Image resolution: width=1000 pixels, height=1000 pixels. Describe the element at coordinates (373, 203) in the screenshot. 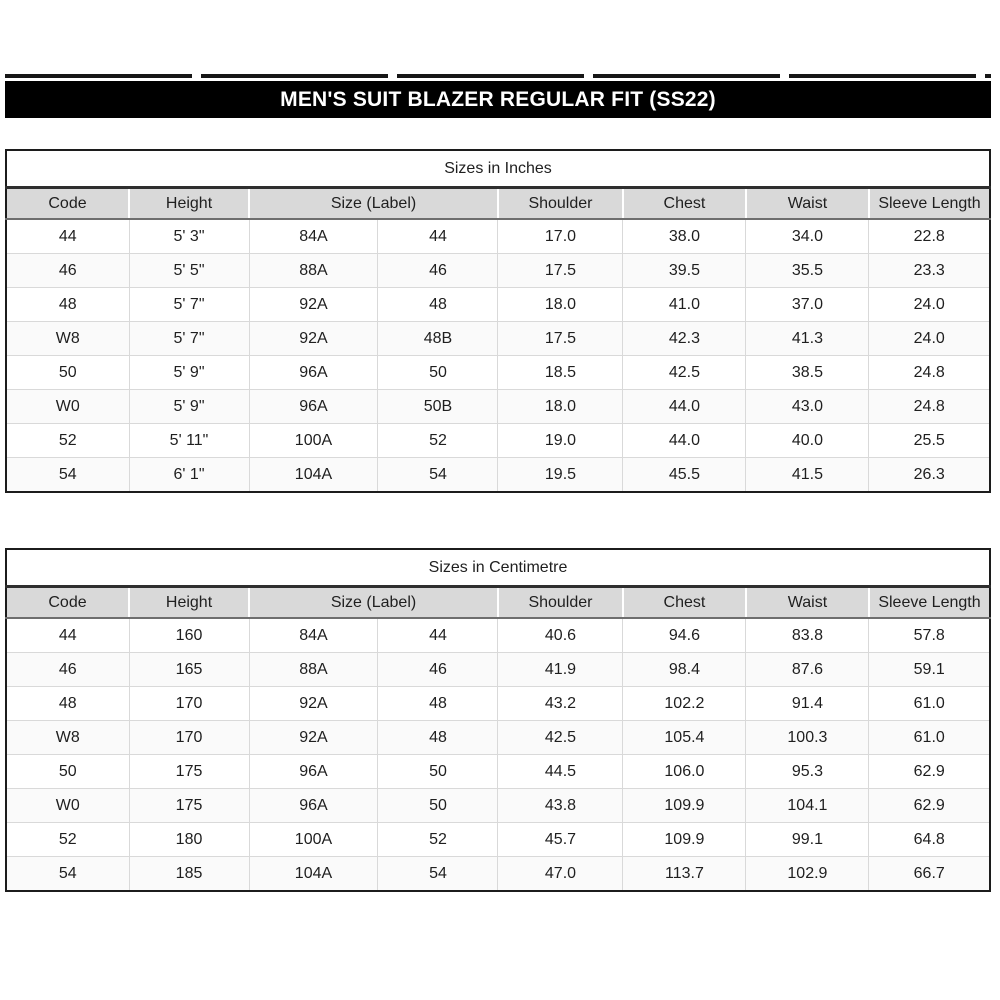

I see `column-header-size-label: Size (Label)` at that location.